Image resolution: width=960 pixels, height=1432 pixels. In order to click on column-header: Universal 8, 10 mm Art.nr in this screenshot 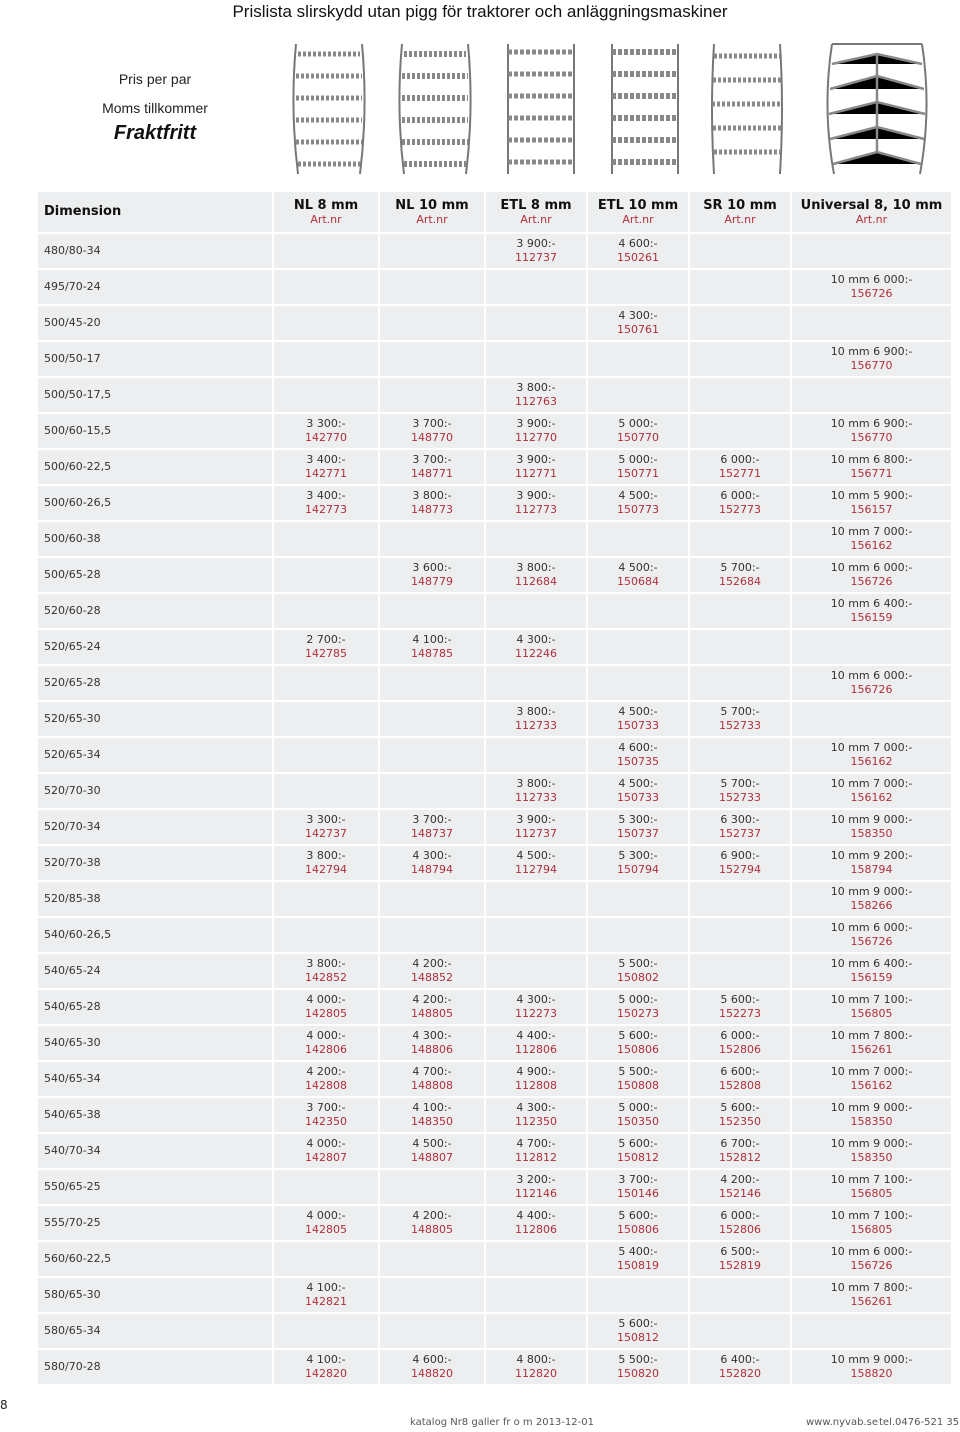, I will do `click(871, 212)`.